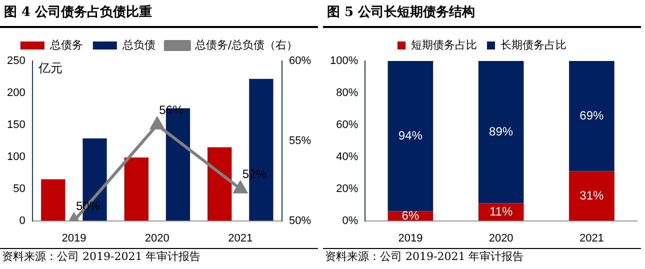  Describe the element at coordinates (347, 124) in the screenshot. I see `y-tick-label: 60%` at that location.